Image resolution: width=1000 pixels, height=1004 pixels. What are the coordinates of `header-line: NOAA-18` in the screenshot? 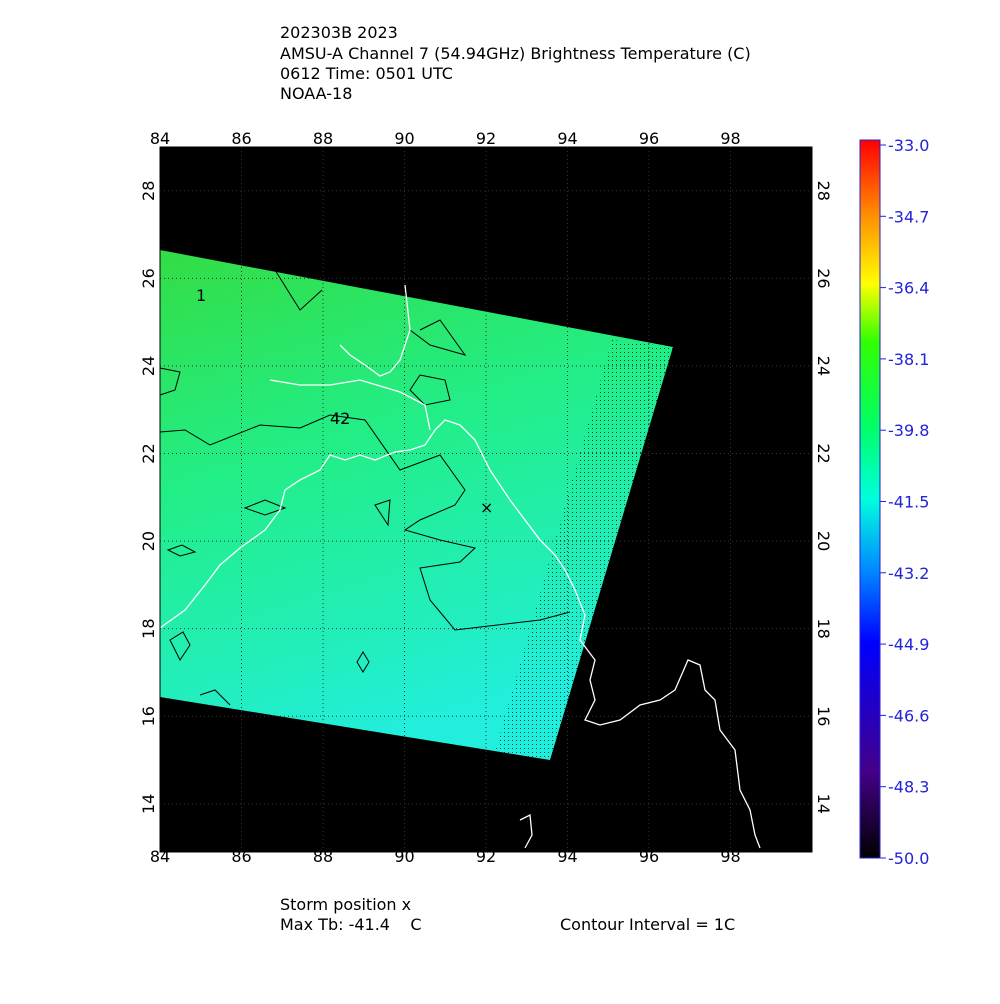 It's located at (316, 93).